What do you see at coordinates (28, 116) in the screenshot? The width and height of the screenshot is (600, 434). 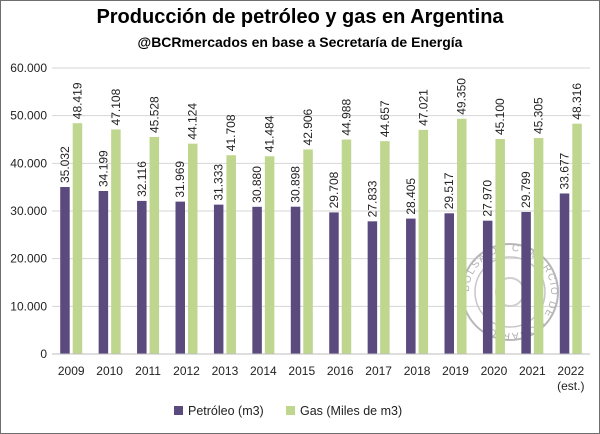 I see `y-tick-label: 50.000` at bounding box center [28, 116].